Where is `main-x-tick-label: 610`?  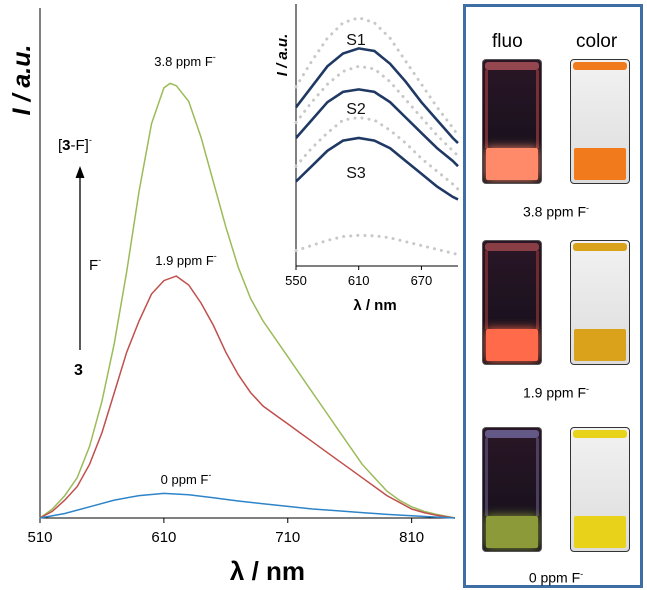
main-x-tick-label: 610 is located at coordinates (163, 537).